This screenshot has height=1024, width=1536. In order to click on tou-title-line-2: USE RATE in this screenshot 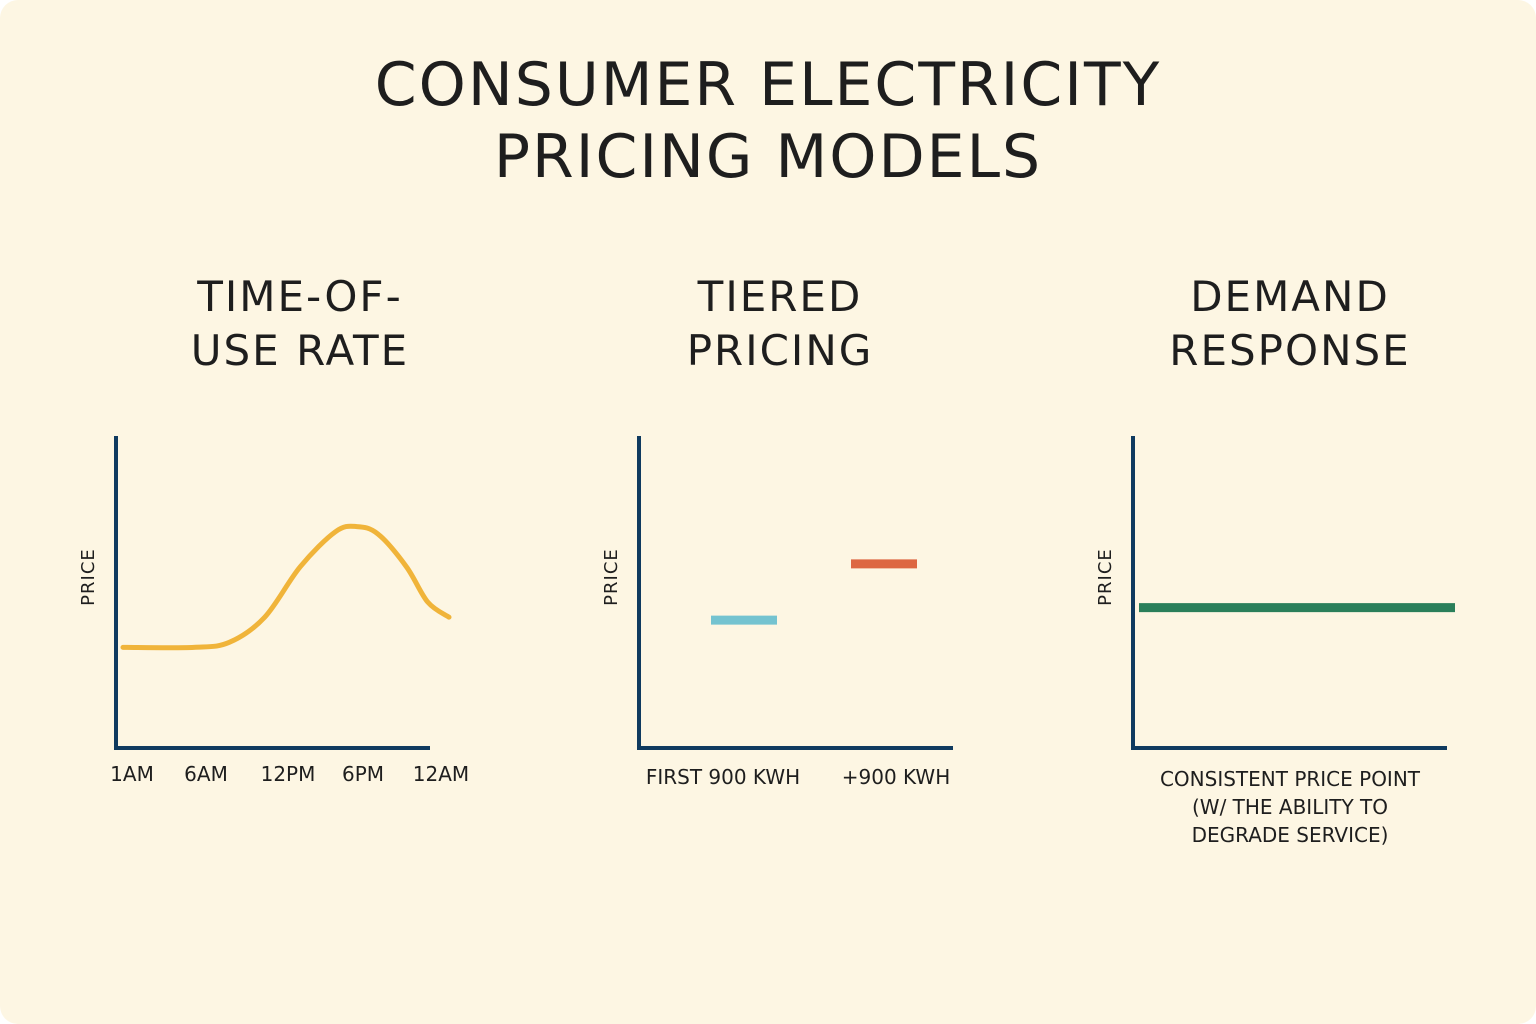, I will do `click(300, 350)`.